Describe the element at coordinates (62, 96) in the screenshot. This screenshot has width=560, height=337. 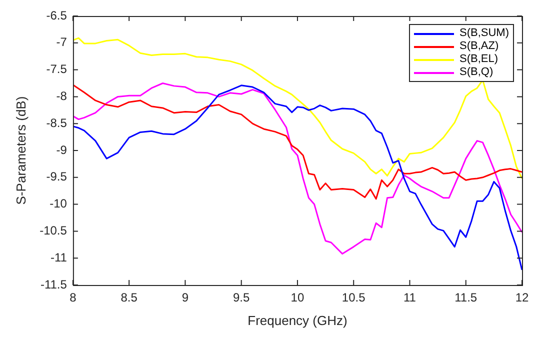
I see `y-tick-label: -8` at that location.